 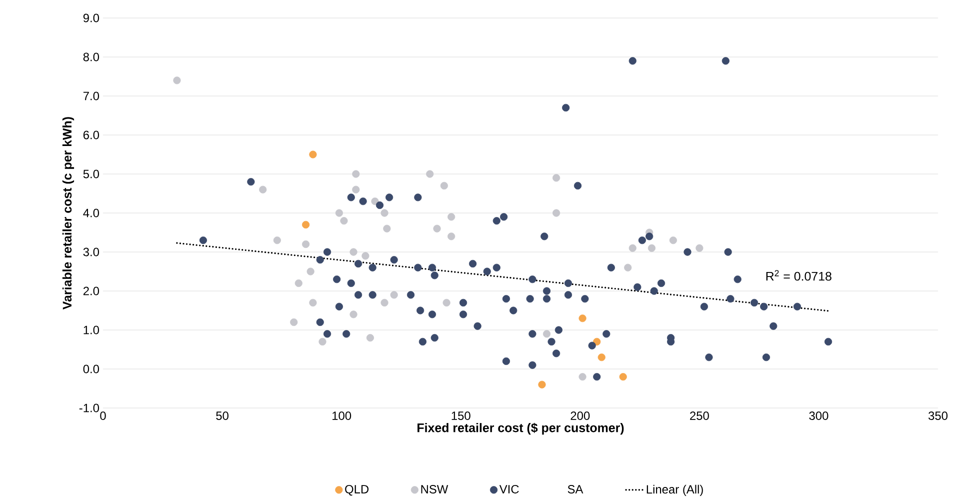 I want to click on y-axis-title: Variable retailer cost (c per kWh), so click(x=68, y=213).